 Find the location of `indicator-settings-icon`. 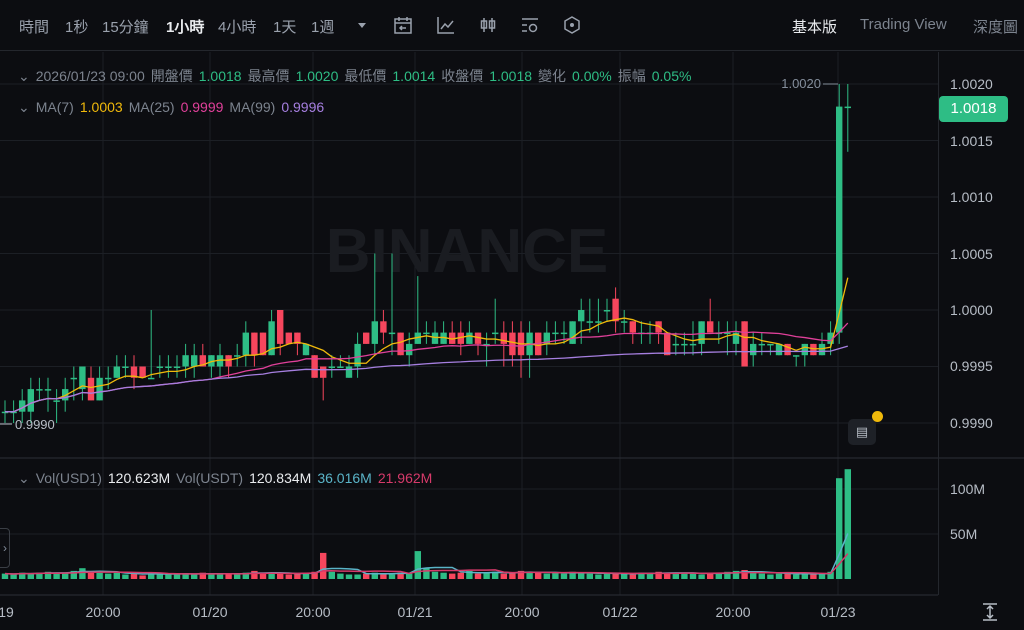

indicator-settings-icon is located at coordinates (530, 25).